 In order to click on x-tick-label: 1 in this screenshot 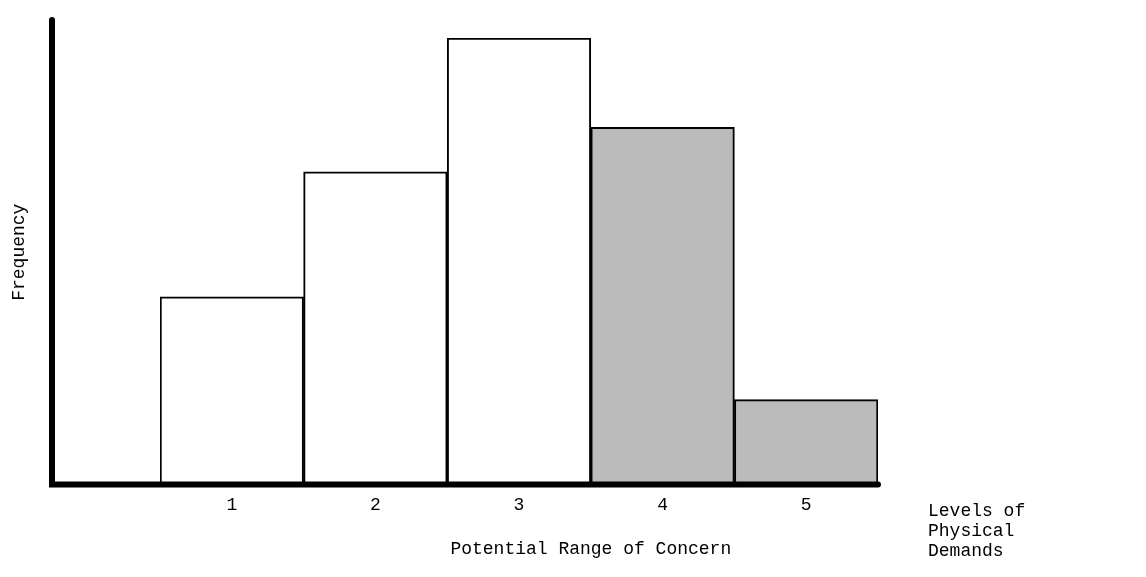, I will do `click(232, 504)`.